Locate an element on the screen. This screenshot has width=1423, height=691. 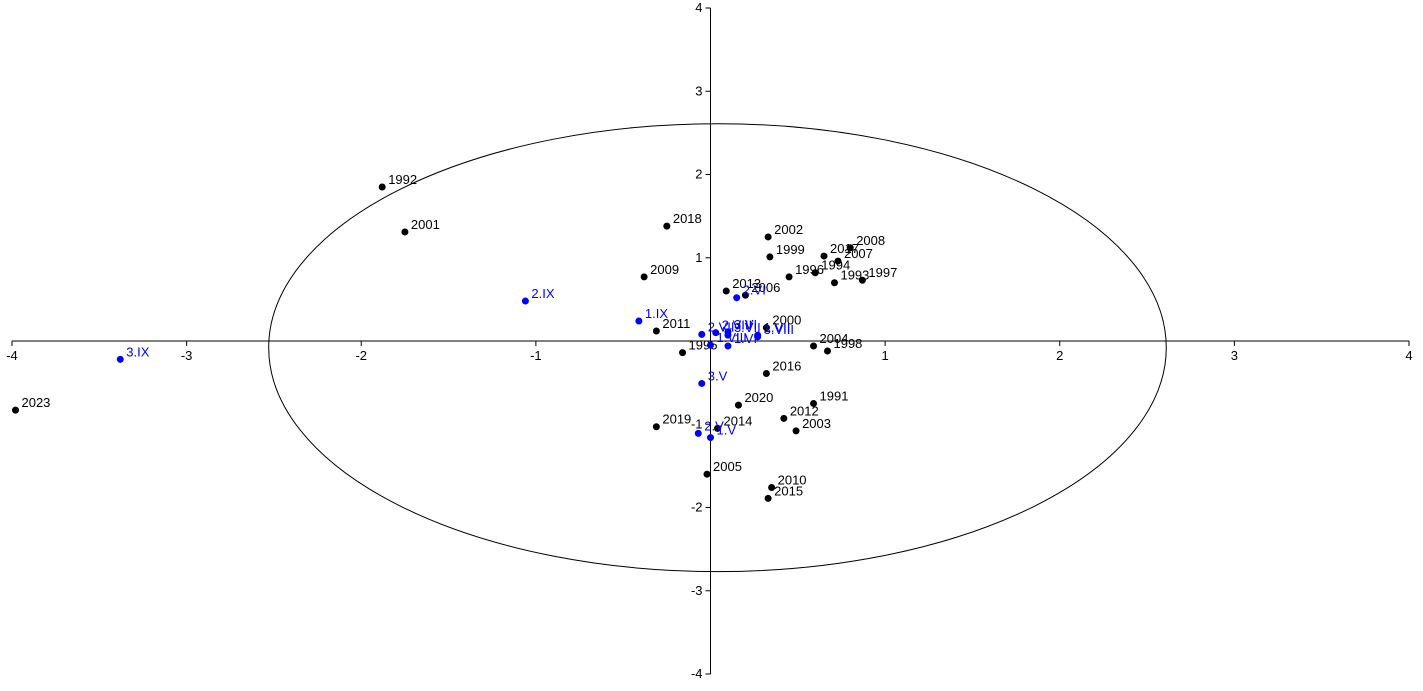
y-tick-label: -4 is located at coordinates (697, 673).